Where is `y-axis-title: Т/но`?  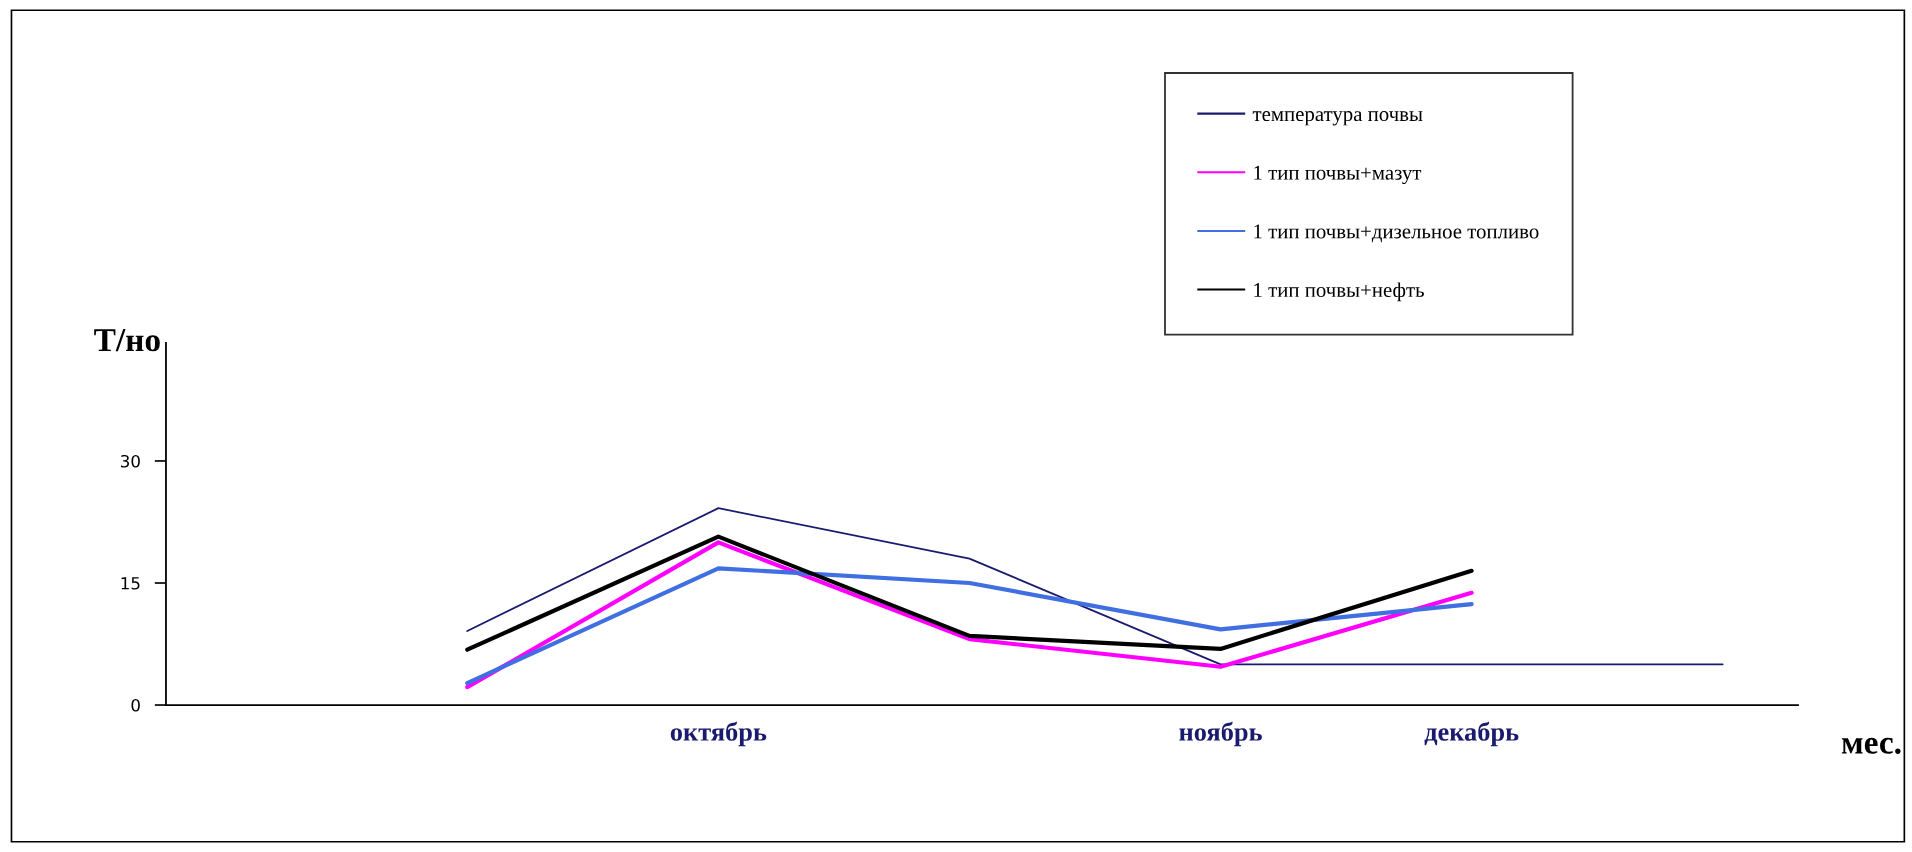
y-axis-title: Т/но is located at coordinates (127, 340).